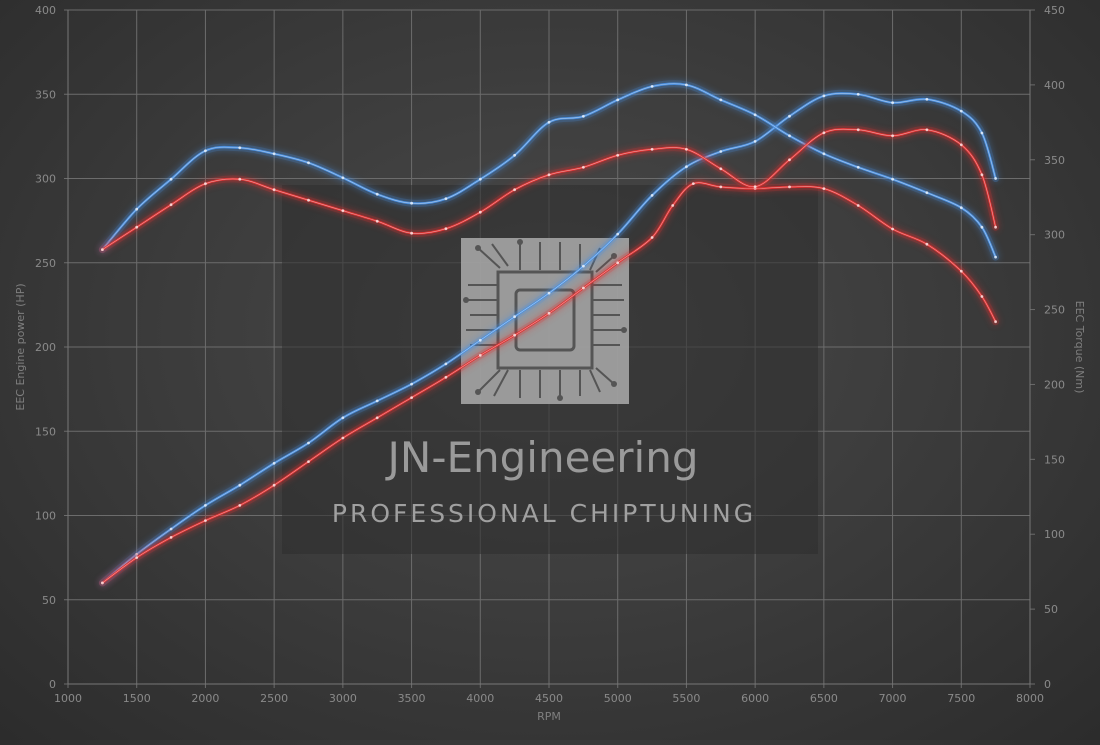 The image size is (1100, 745). I want to click on x-axis-title: RPM, so click(549, 716).